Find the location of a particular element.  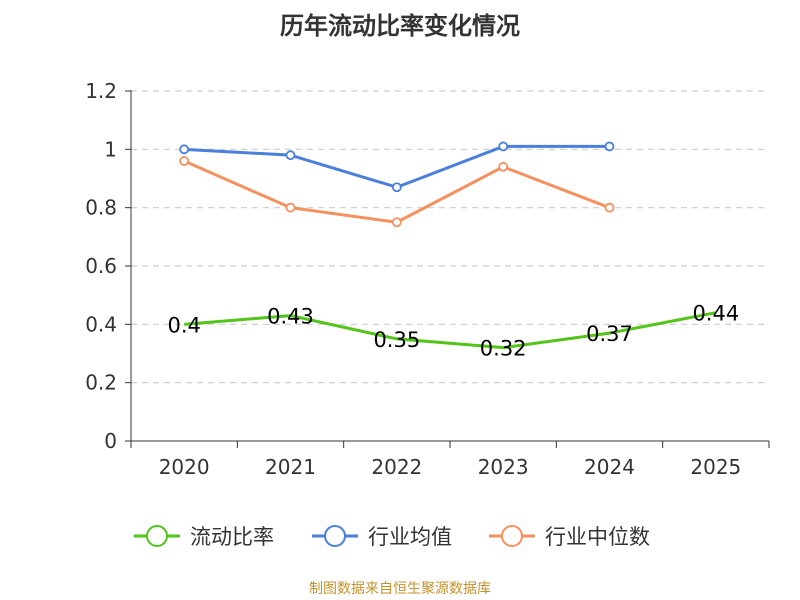

x-tick-label-2020: 2020 is located at coordinates (184, 467).